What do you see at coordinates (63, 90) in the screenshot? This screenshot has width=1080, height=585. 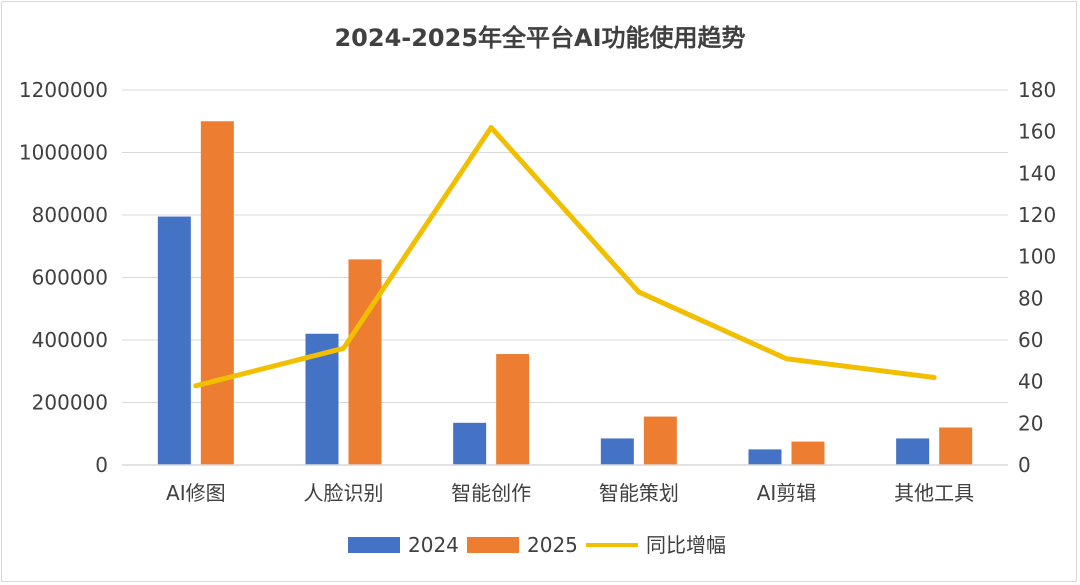 I see `left-tick-label: 1200000` at bounding box center [63, 90].